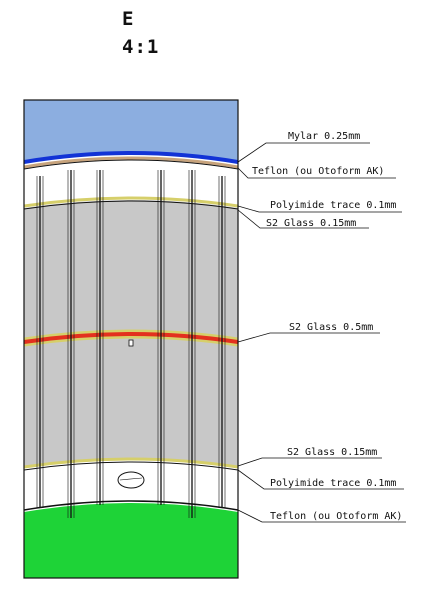 This screenshot has width=425, height=591. Describe the element at coordinates (131, 157) in the screenshot. I see `mylar-band` at that location.